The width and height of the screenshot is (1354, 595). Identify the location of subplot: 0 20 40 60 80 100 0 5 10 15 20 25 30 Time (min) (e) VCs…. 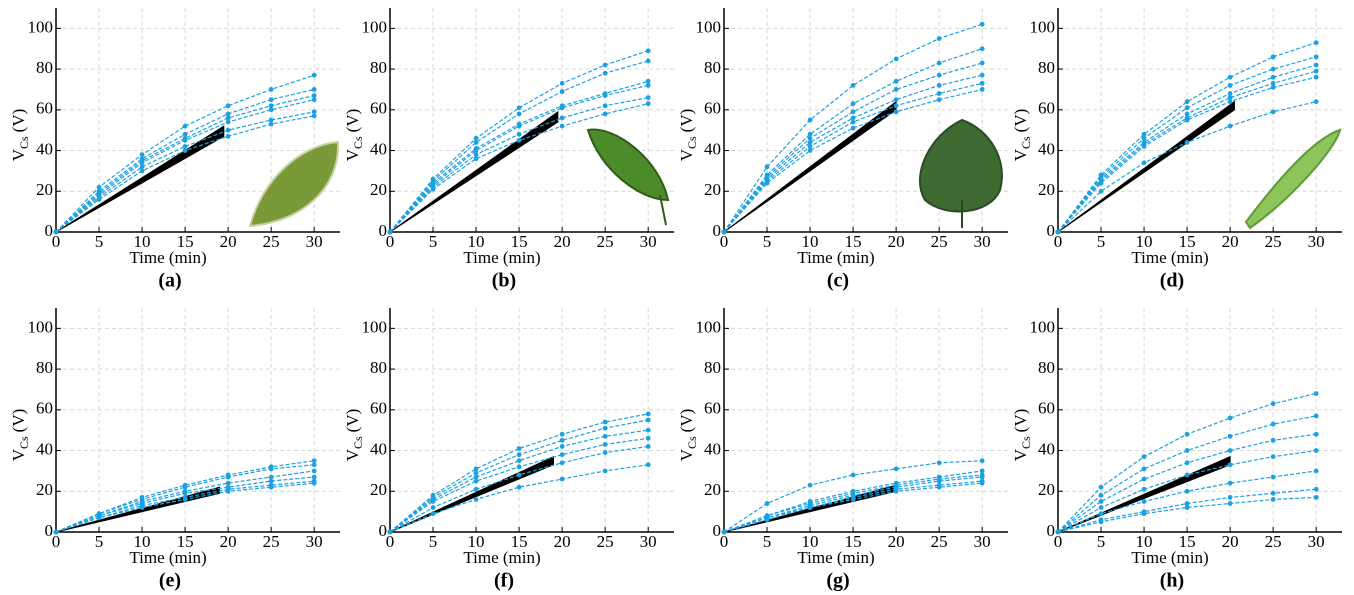
(174, 450).